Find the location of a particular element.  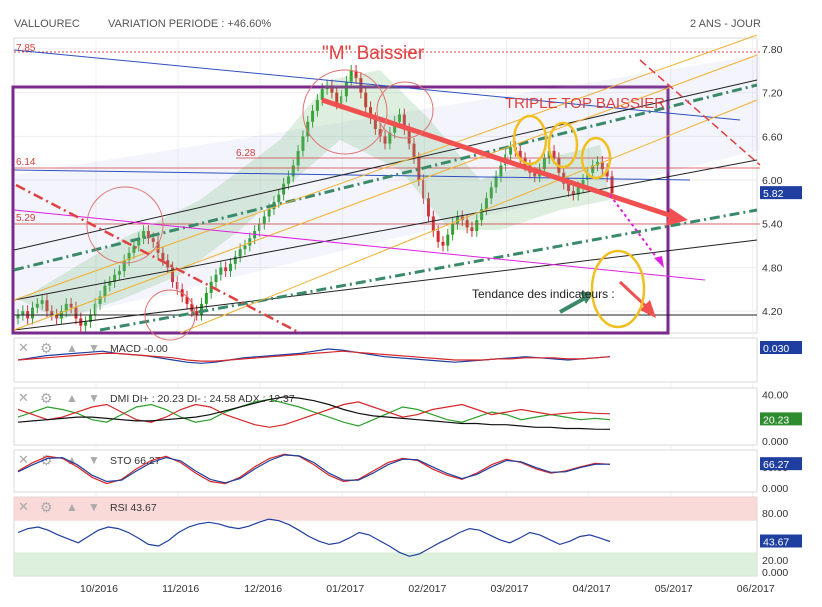

x-tick-label: 06/2017 is located at coordinates (756, 589).